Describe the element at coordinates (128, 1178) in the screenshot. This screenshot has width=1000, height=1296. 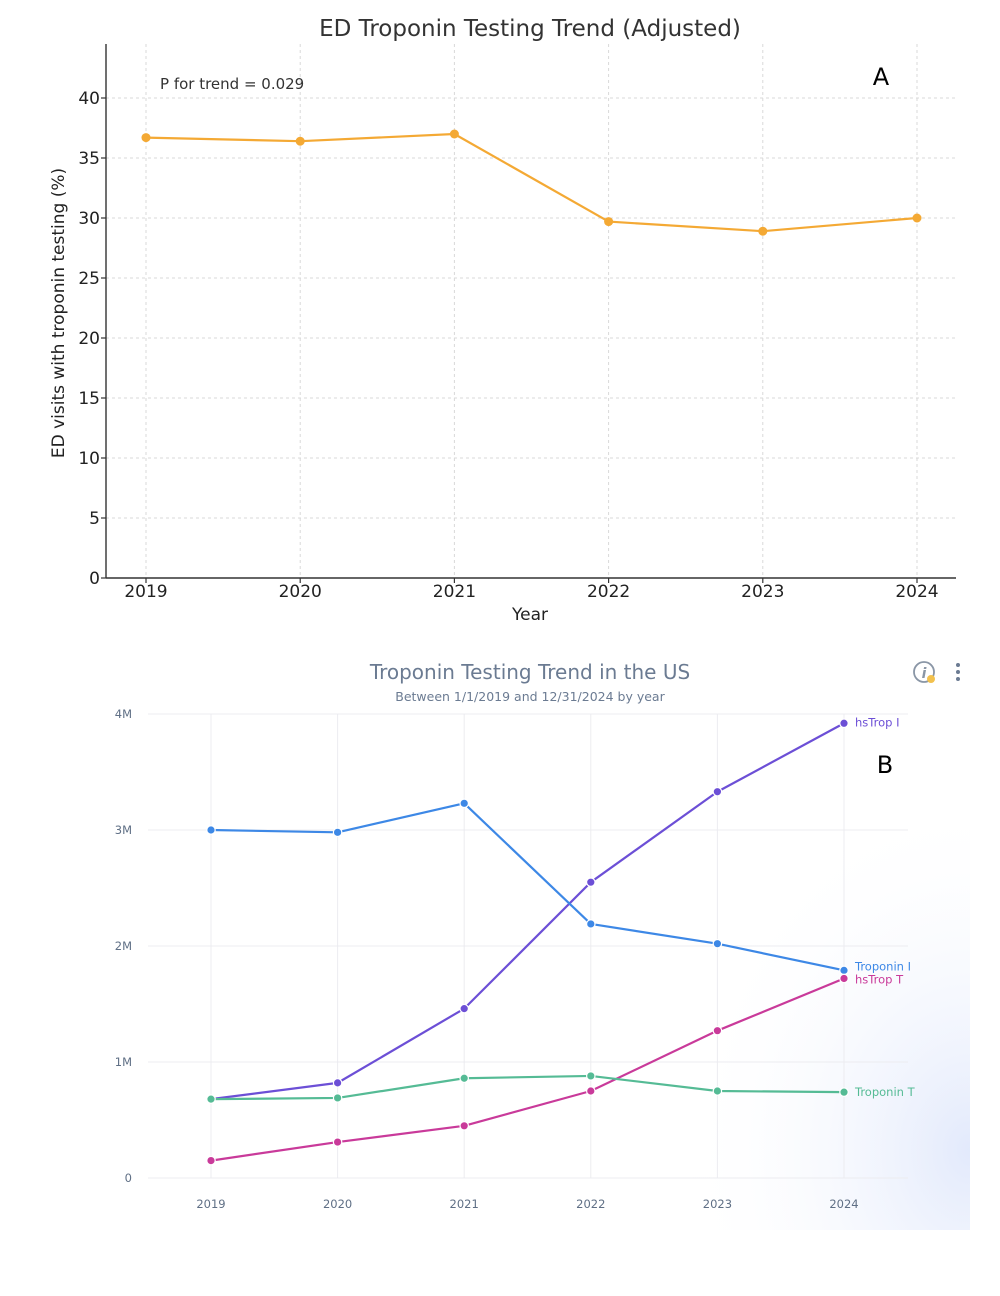
I see `chart-b-y-tick-label: 0` at that location.